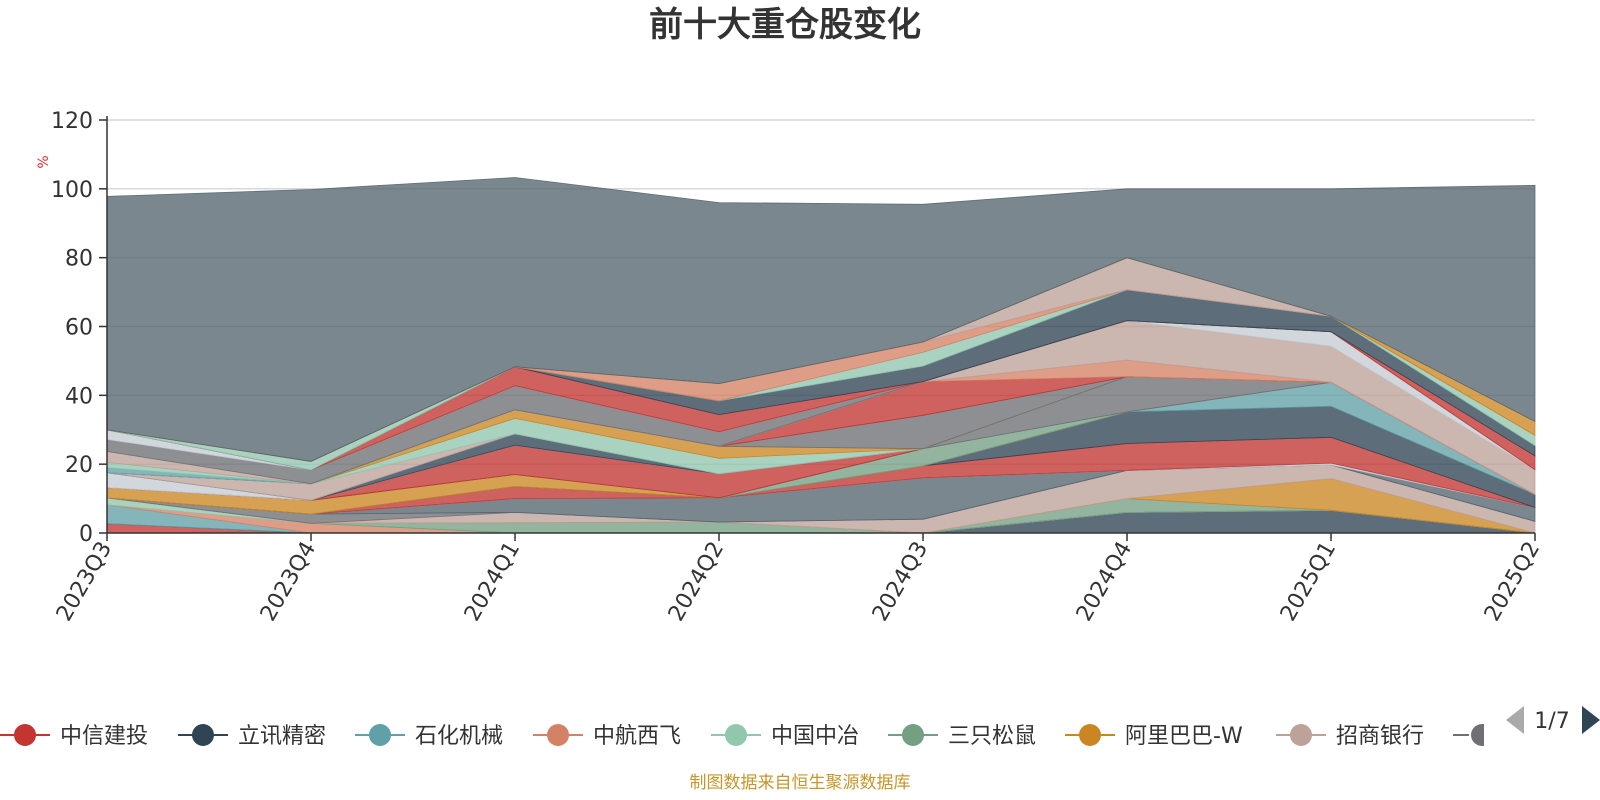  What do you see at coordinates (800, 783) in the screenshot?
I see `source-note: 制图数据来自恒生聚源数据库` at bounding box center [800, 783].